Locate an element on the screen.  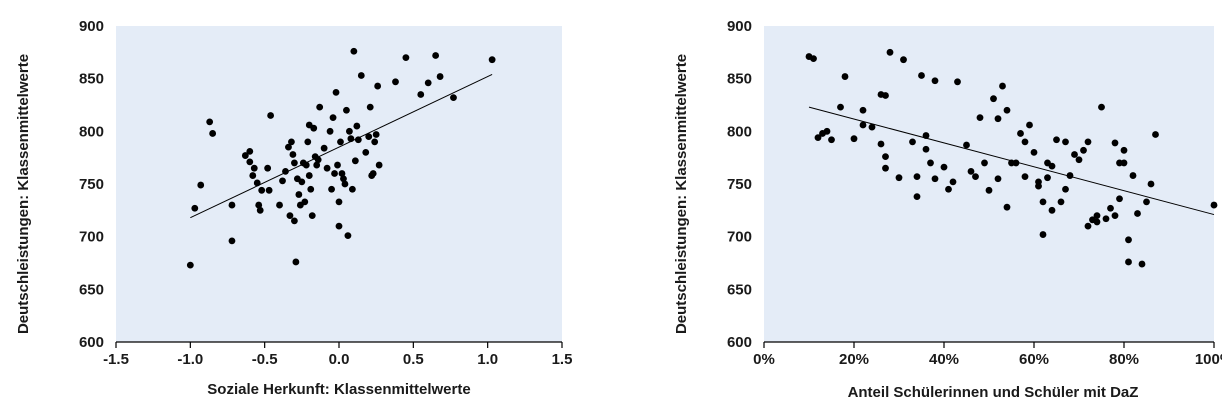
x-tick-label: -1.0 is located at coordinates (190, 359).